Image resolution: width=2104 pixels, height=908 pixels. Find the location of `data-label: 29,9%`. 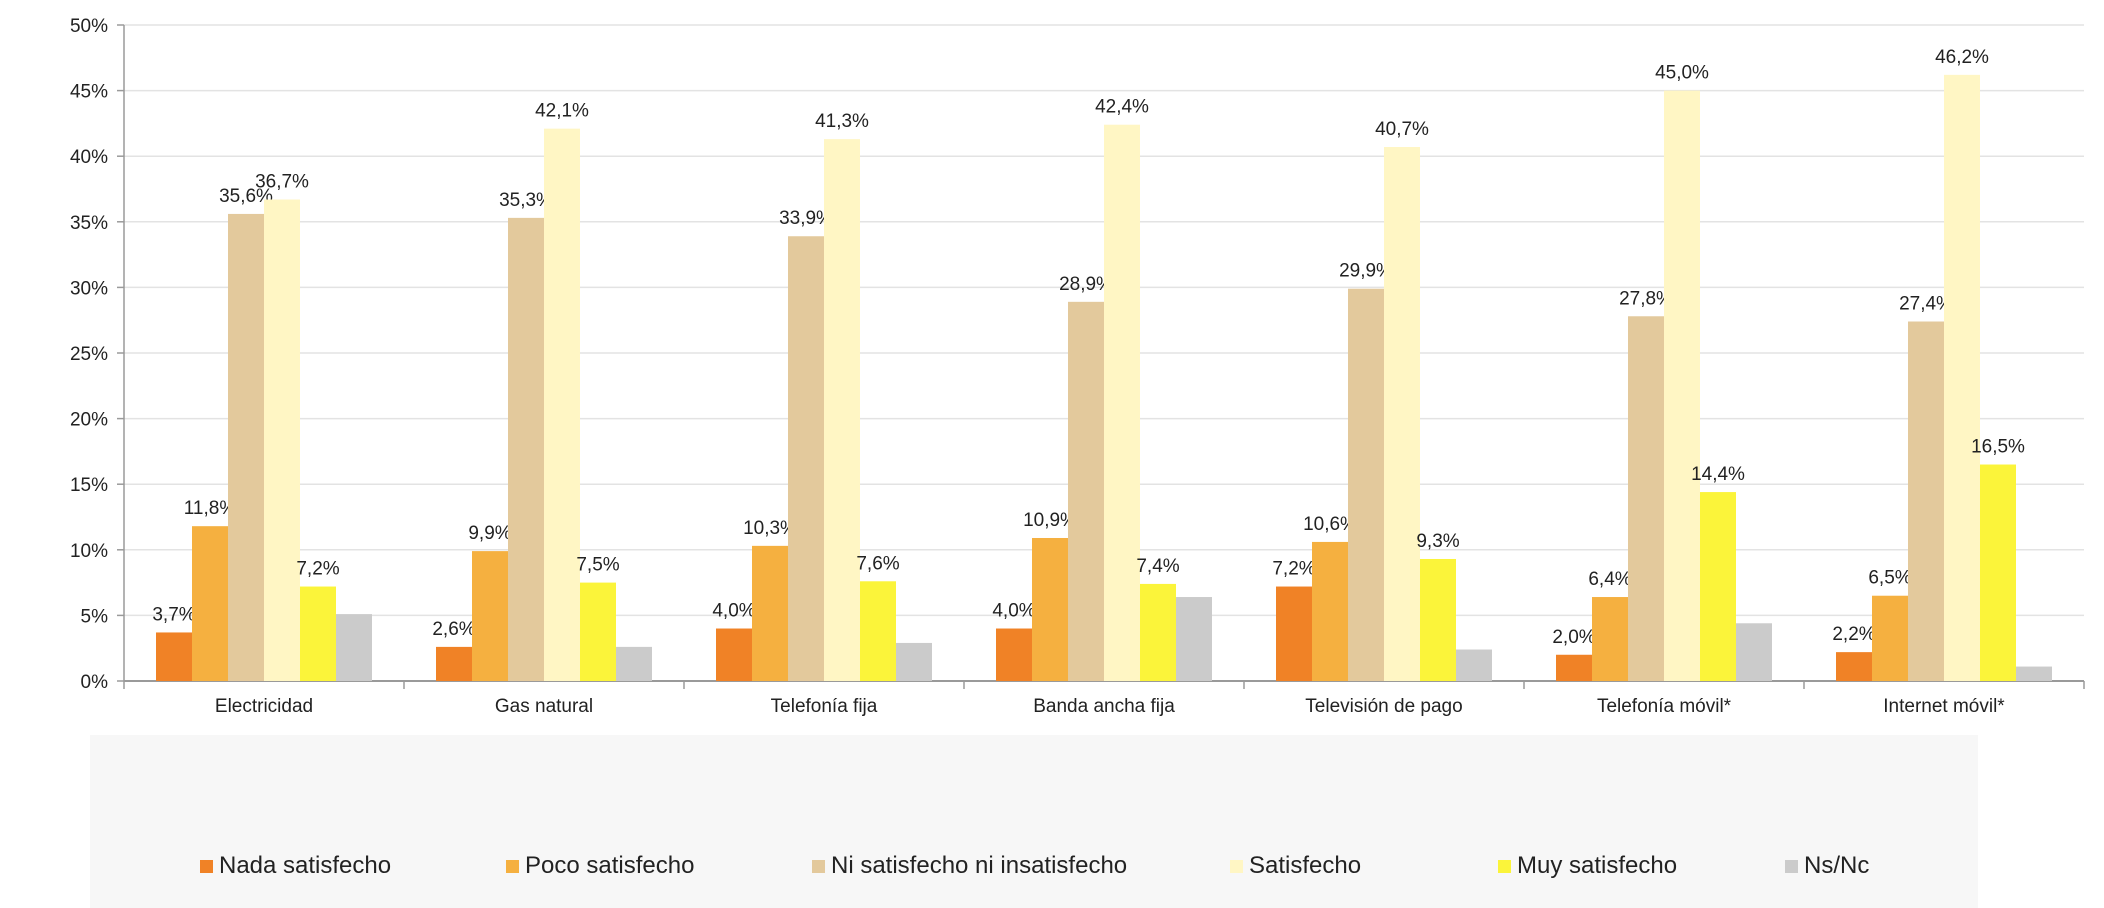

data-label: 29,9% is located at coordinates (1366, 271).